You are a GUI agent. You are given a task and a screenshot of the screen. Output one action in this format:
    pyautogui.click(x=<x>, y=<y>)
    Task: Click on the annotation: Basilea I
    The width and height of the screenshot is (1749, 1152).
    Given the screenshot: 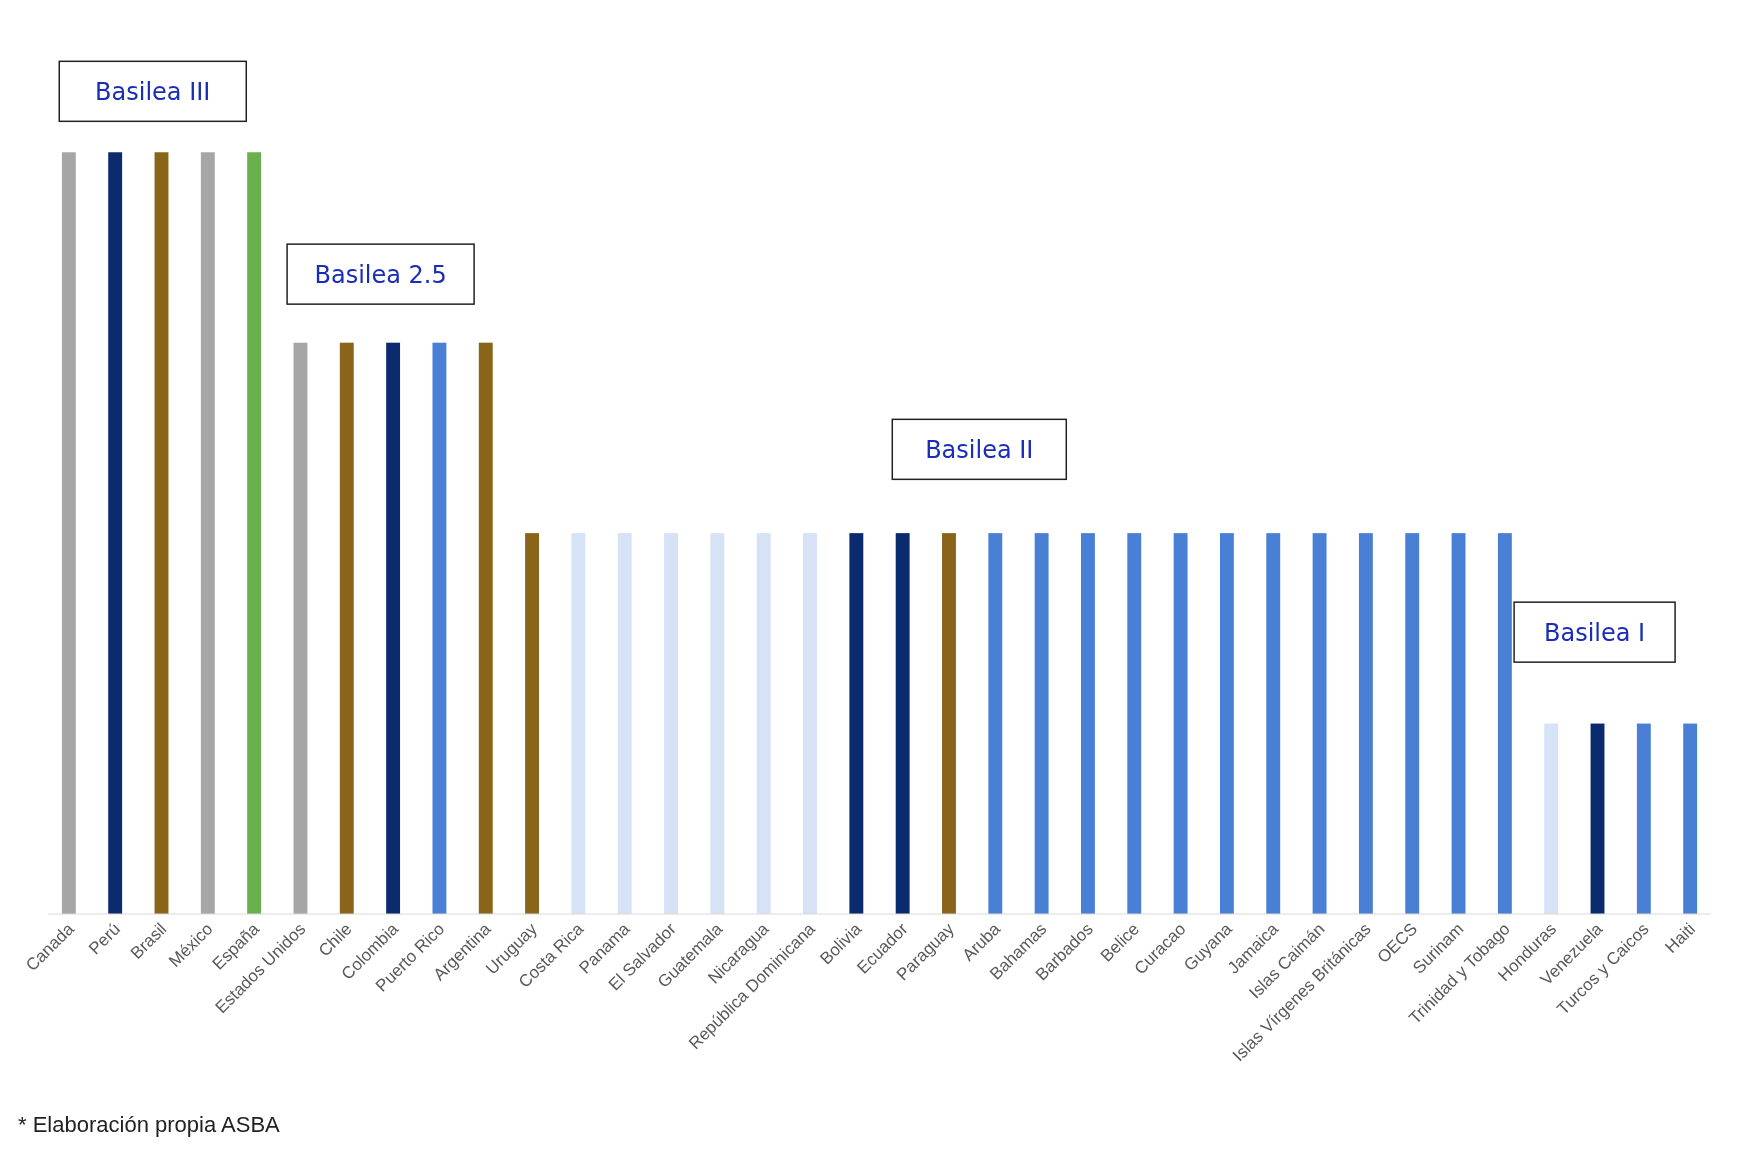 What is the action you would take?
    pyautogui.click(x=1594, y=633)
    